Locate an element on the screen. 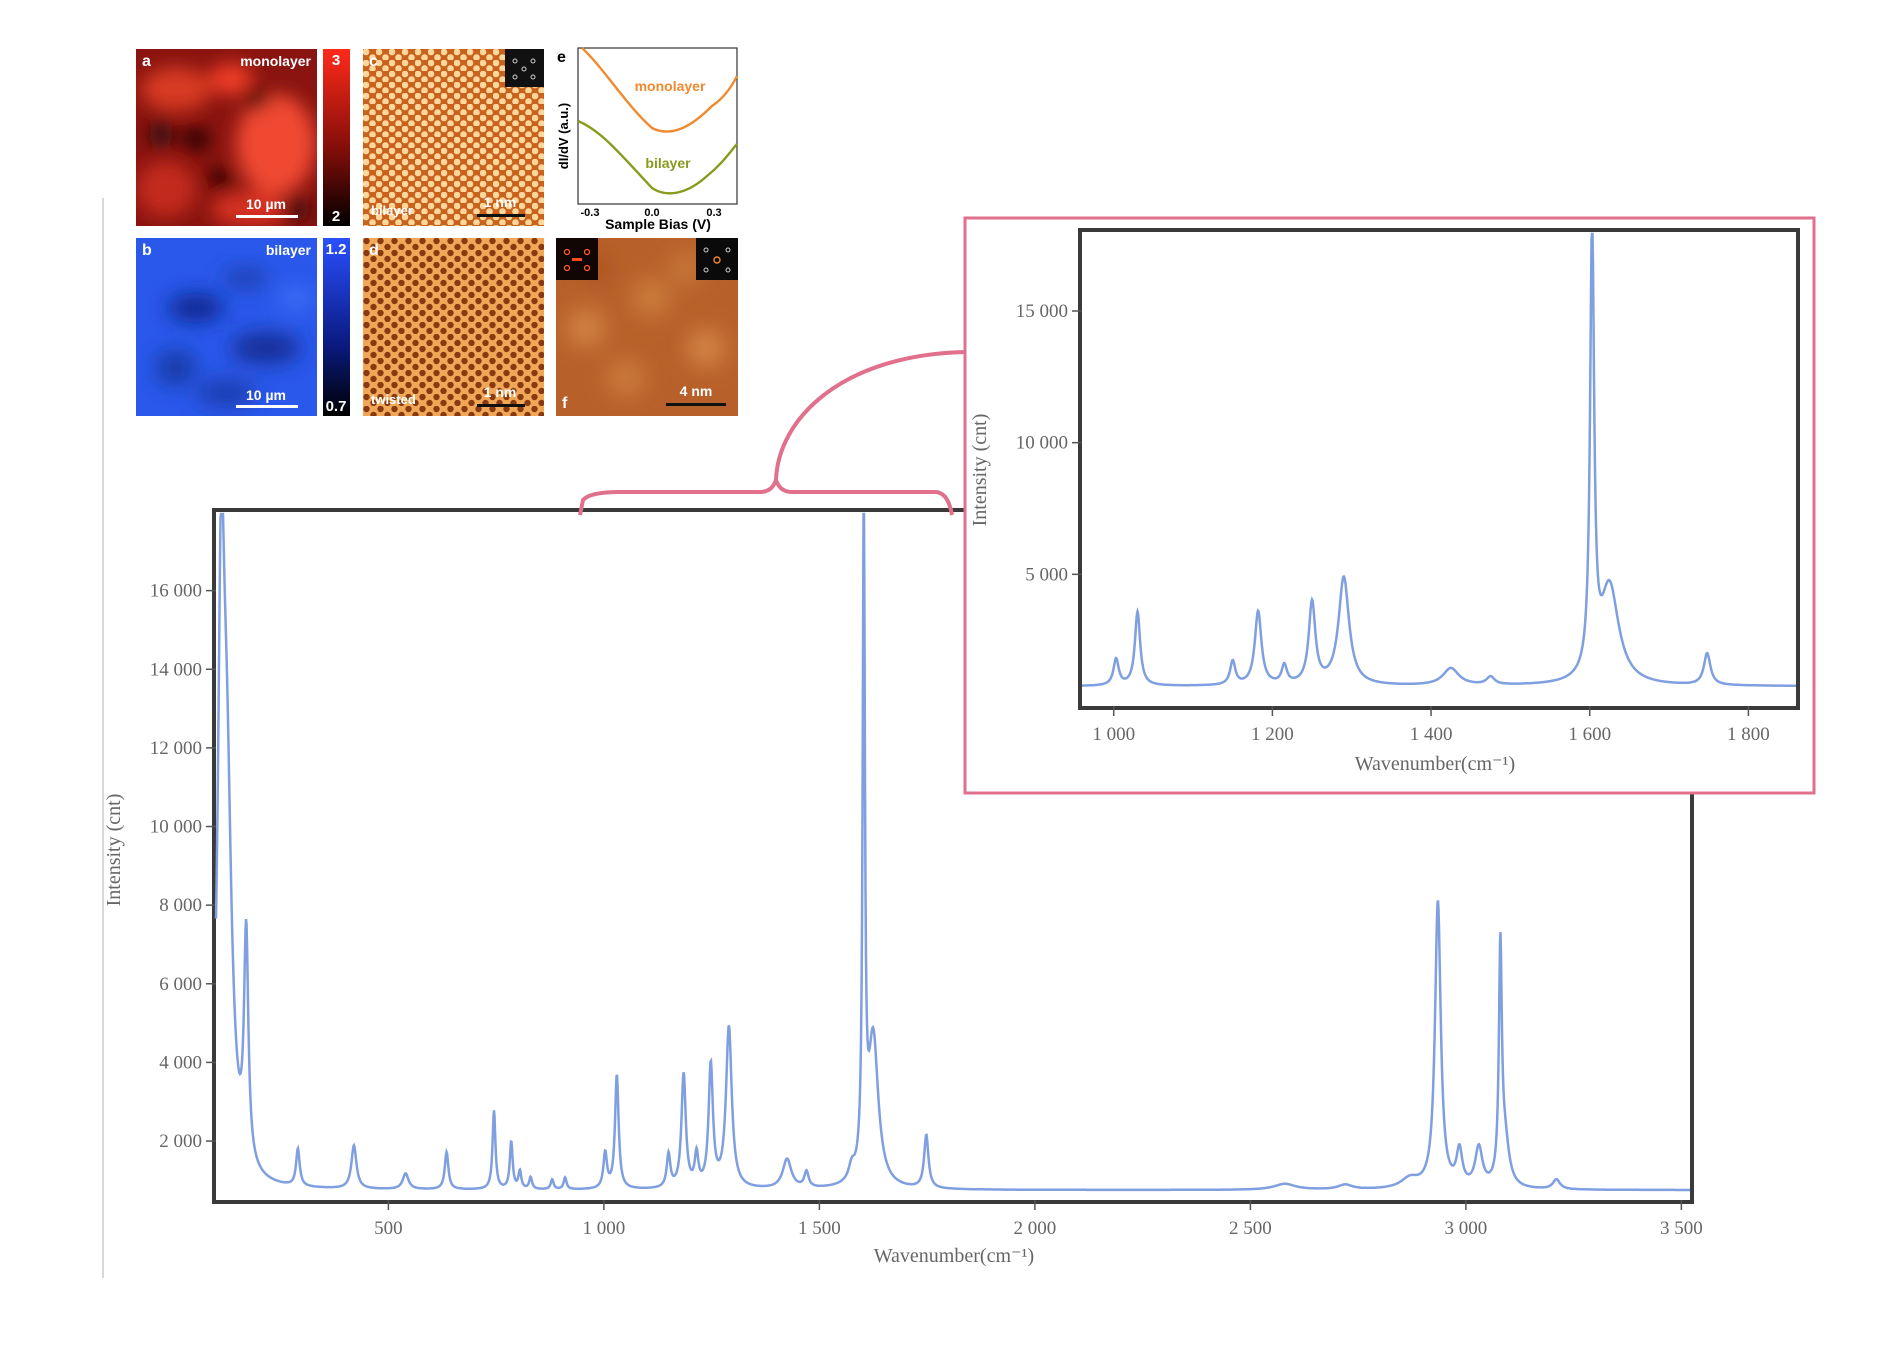  panel-a-monolayer-map: a monolayer 10 µm is located at coordinates (226, 137).